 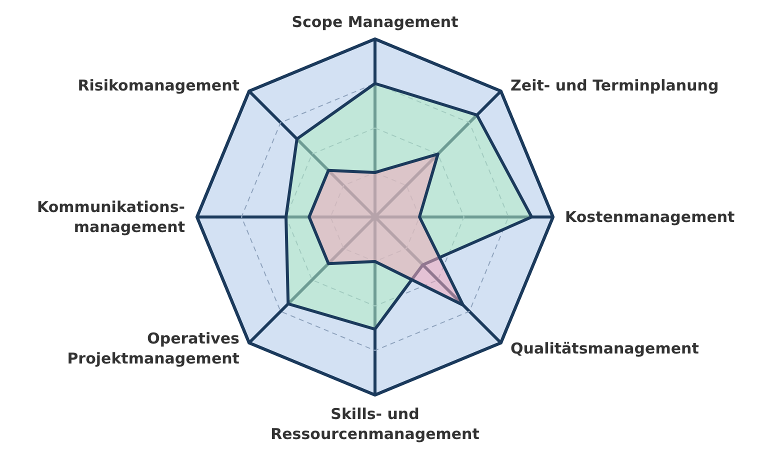 I want to click on spoke-label: Zeit- und Terminplanung, so click(x=614, y=85).